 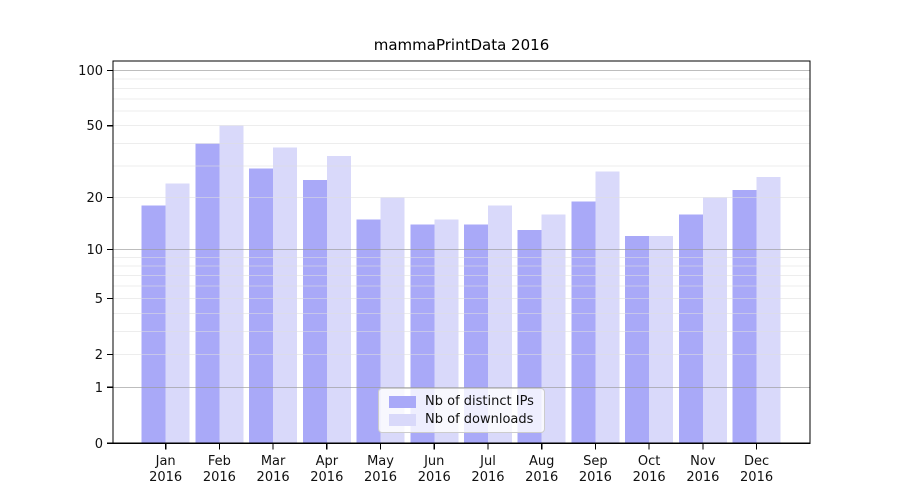 What do you see at coordinates (703, 461) in the screenshot?
I see `x-tick-label-month-nov: Nov` at bounding box center [703, 461].